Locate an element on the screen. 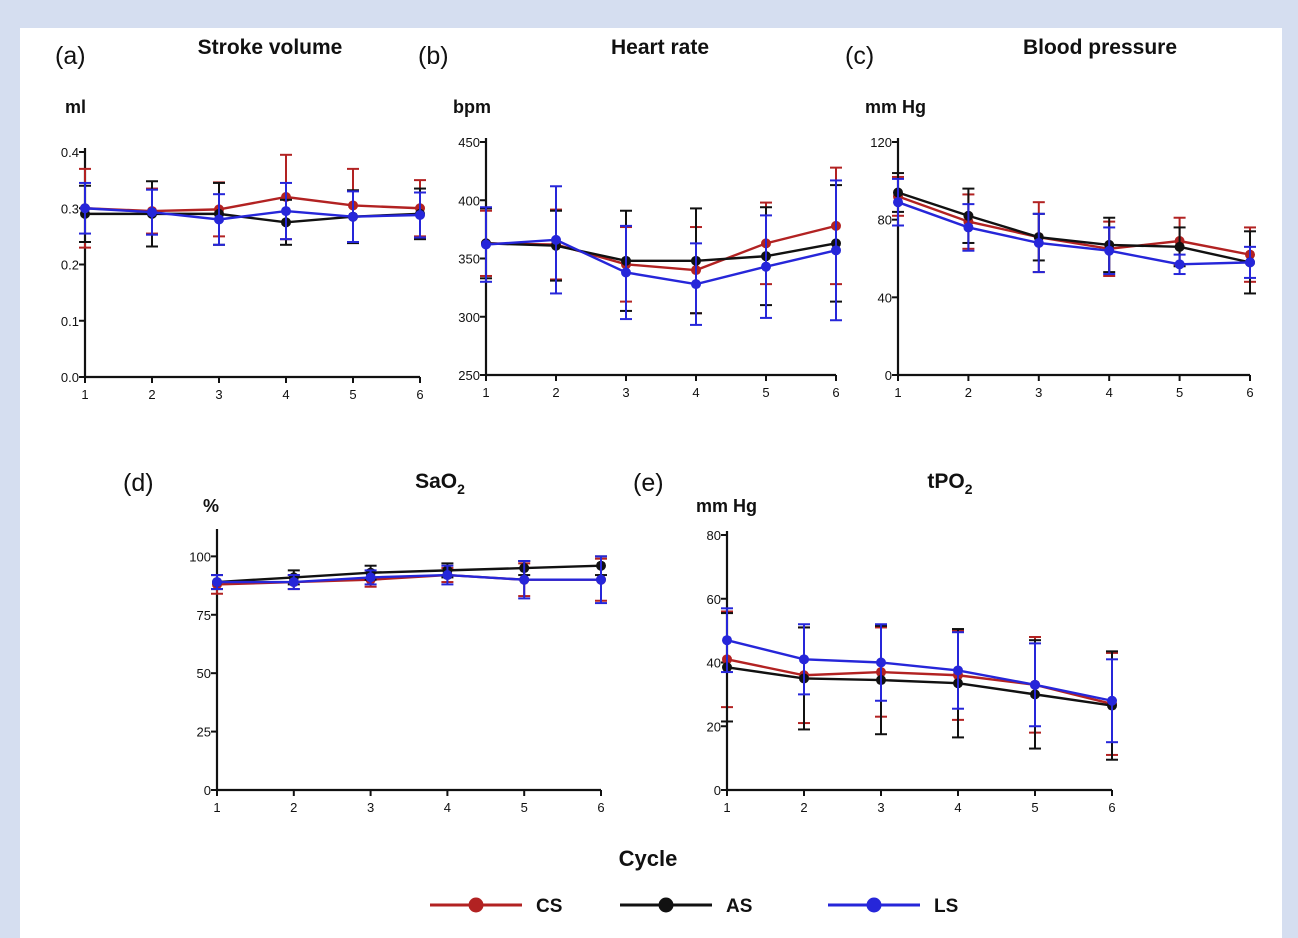 The height and width of the screenshot is (938, 1298). panel-title: Heart rate is located at coordinates (660, 47).